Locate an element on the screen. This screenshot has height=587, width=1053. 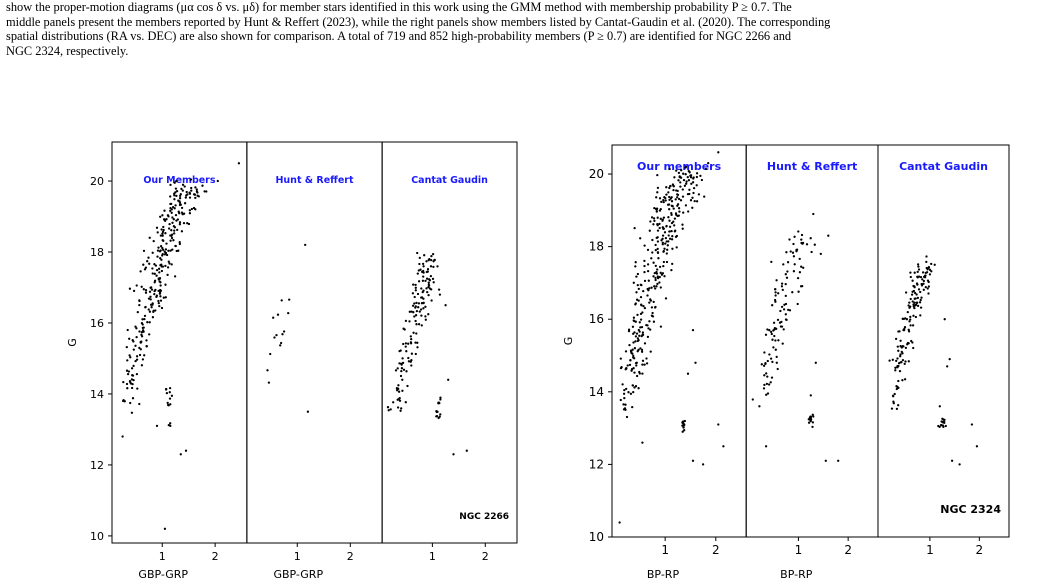
y-axis-label: G is located at coordinates (568, 341).